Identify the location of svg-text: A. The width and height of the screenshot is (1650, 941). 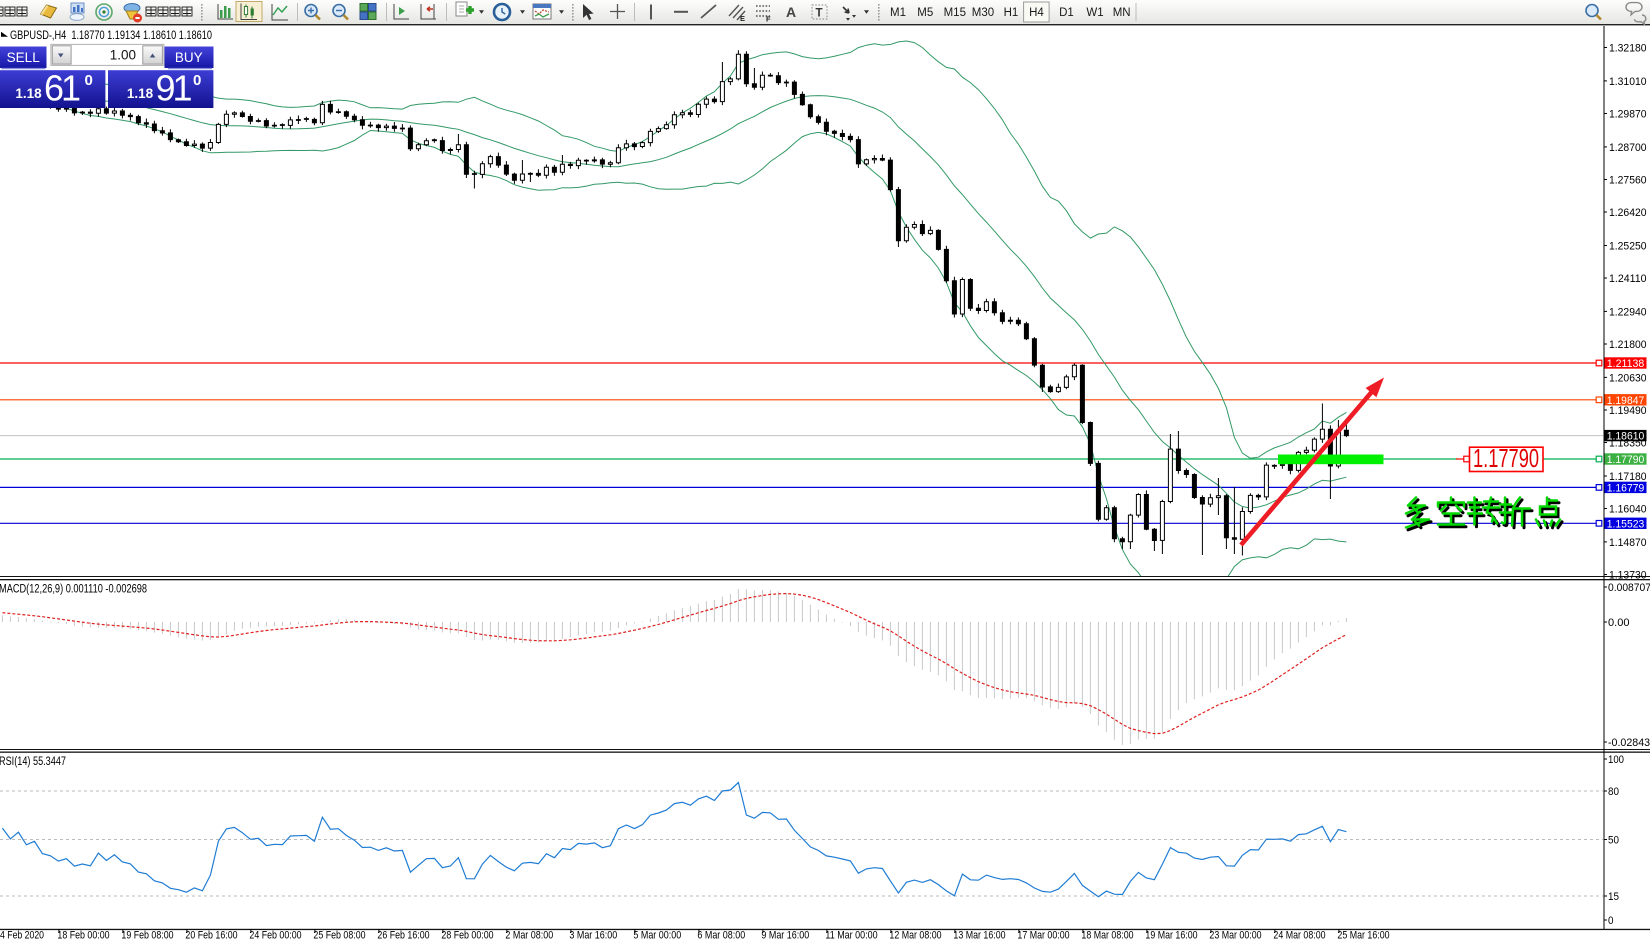
(791, 12).